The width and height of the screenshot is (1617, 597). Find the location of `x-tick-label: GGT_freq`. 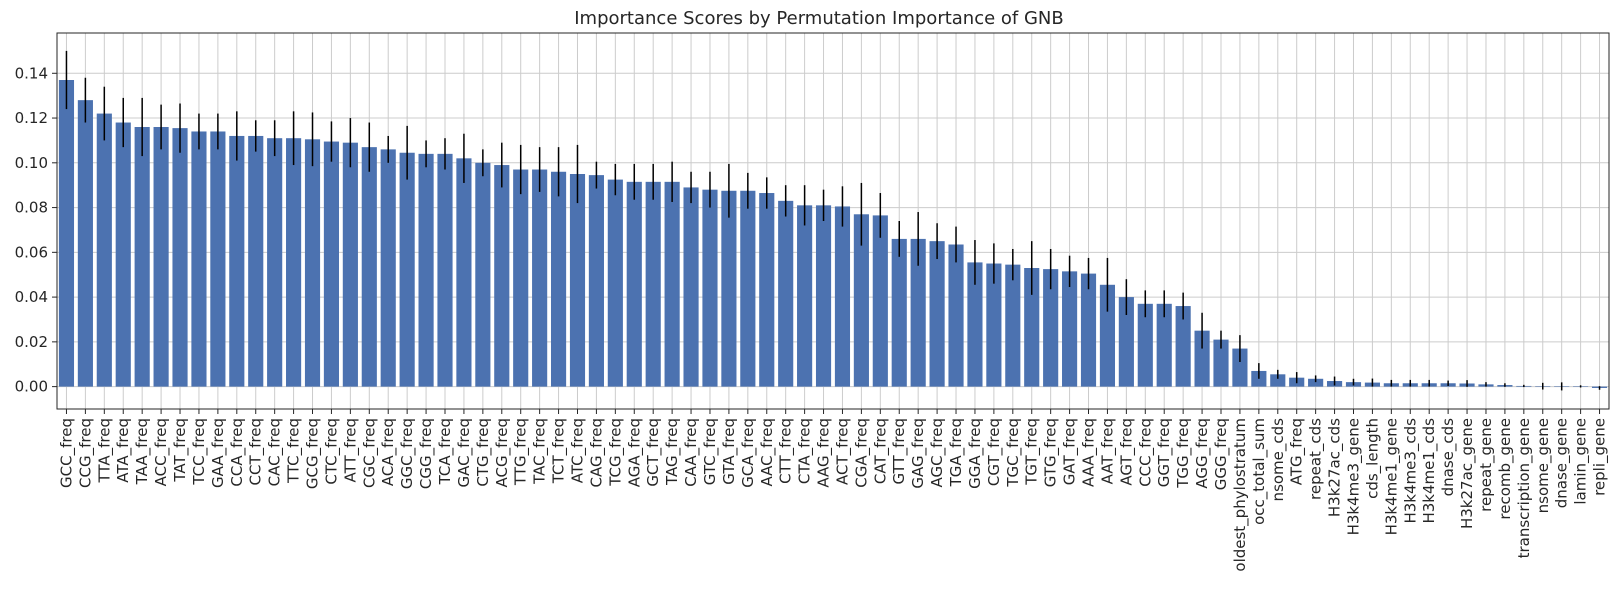

x-tick-label: GGT_freq is located at coordinates (1164, 452).